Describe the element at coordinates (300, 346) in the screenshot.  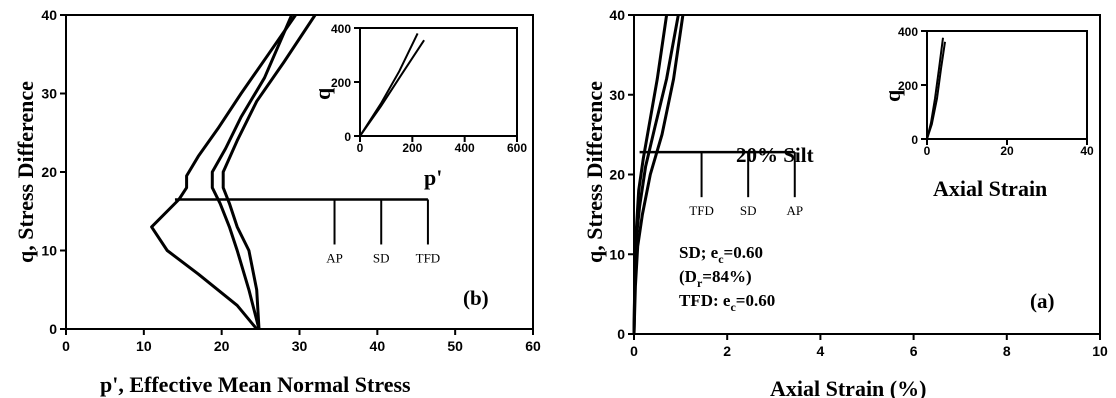
I see `panel-b-x-tick-label: 30` at that location.